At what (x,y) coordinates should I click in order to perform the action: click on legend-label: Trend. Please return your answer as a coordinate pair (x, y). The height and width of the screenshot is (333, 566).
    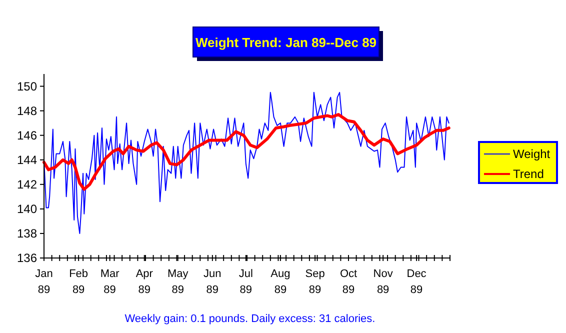
    Looking at the image, I should click on (528, 174).